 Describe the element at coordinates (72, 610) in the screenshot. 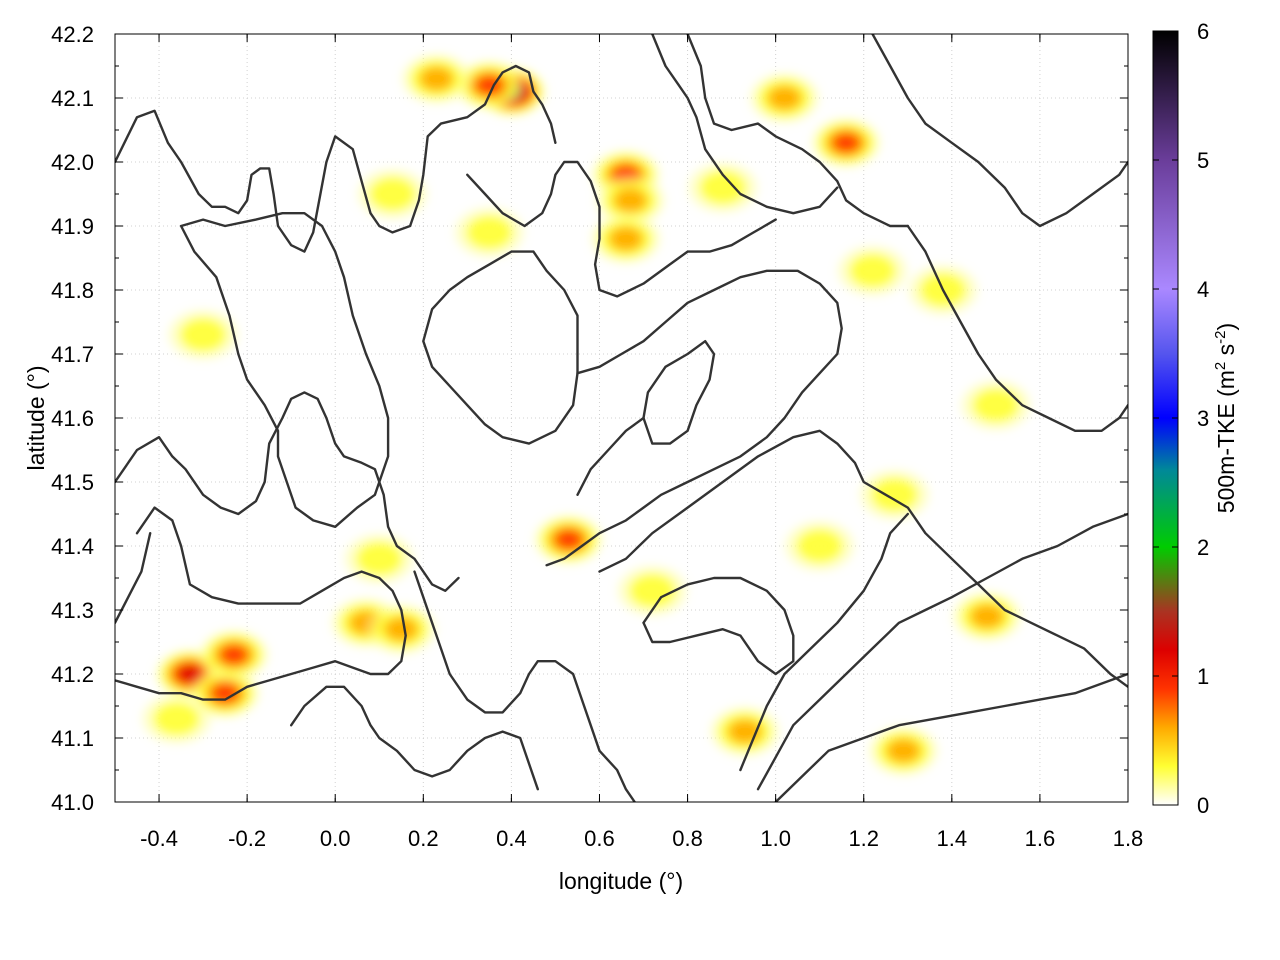

I see `y-tick-label: 41.3` at that location.